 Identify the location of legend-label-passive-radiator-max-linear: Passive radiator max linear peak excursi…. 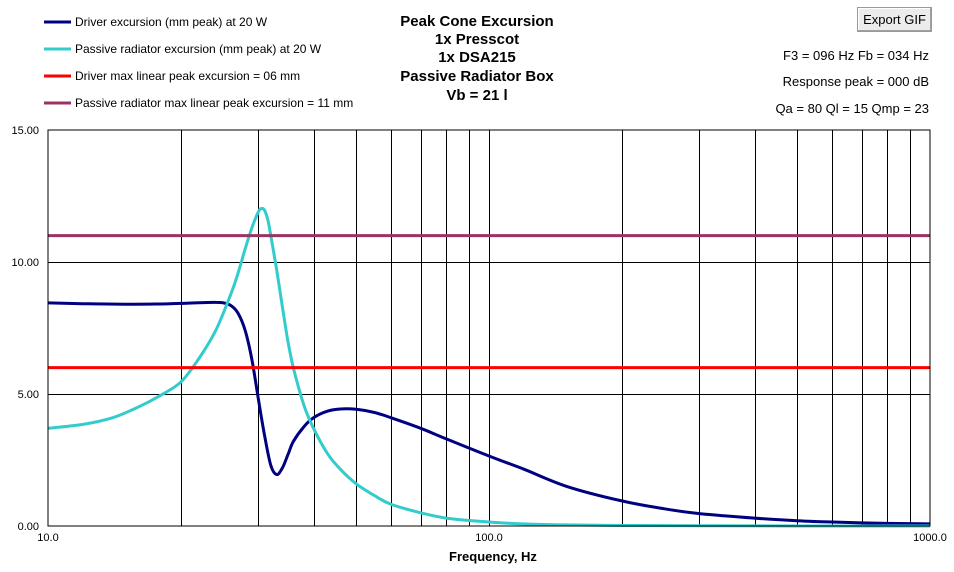
(214, 103).